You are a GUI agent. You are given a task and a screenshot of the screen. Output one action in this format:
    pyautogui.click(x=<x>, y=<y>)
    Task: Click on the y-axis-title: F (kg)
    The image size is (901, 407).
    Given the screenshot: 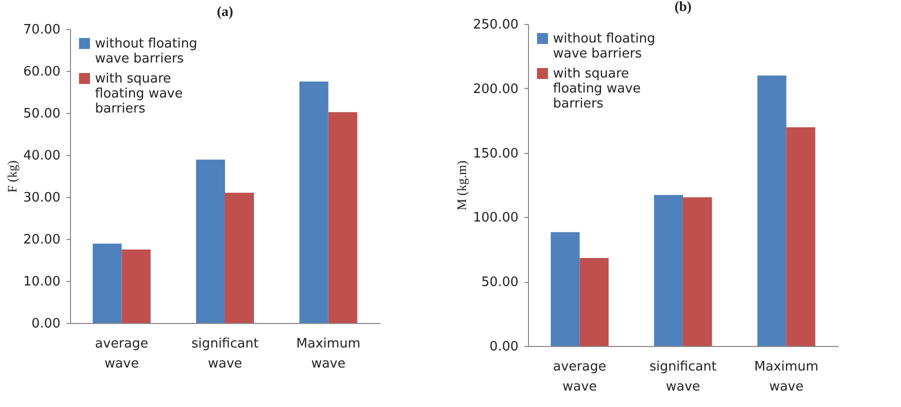 What is the action you would take?
    pyautogui.click(x=12, y=176)
    